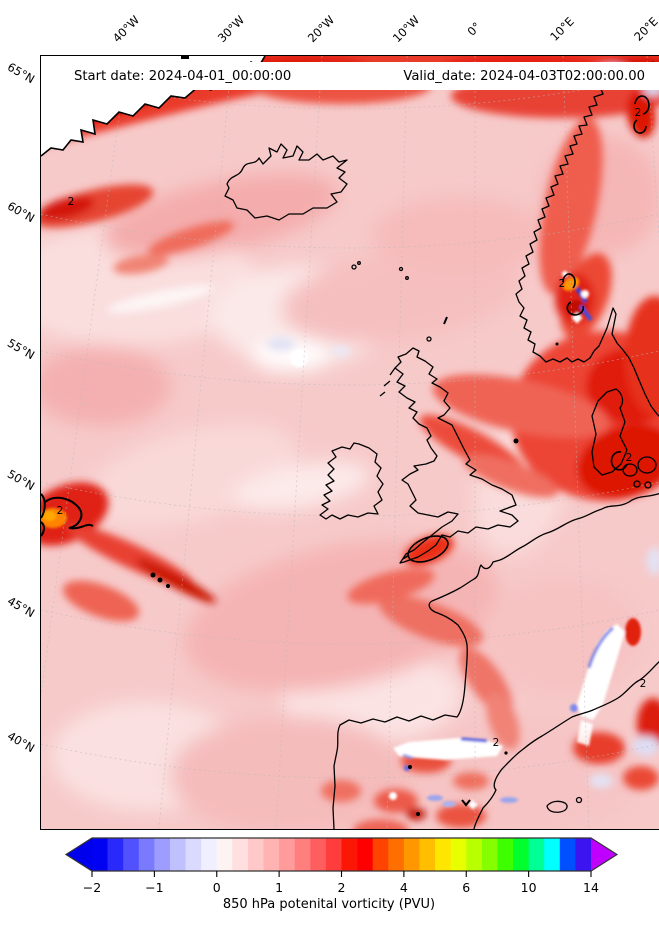  Describe the element at coordinates (21, 73) in the screenshot. I see `y-tick-label: 65°N` at that location.